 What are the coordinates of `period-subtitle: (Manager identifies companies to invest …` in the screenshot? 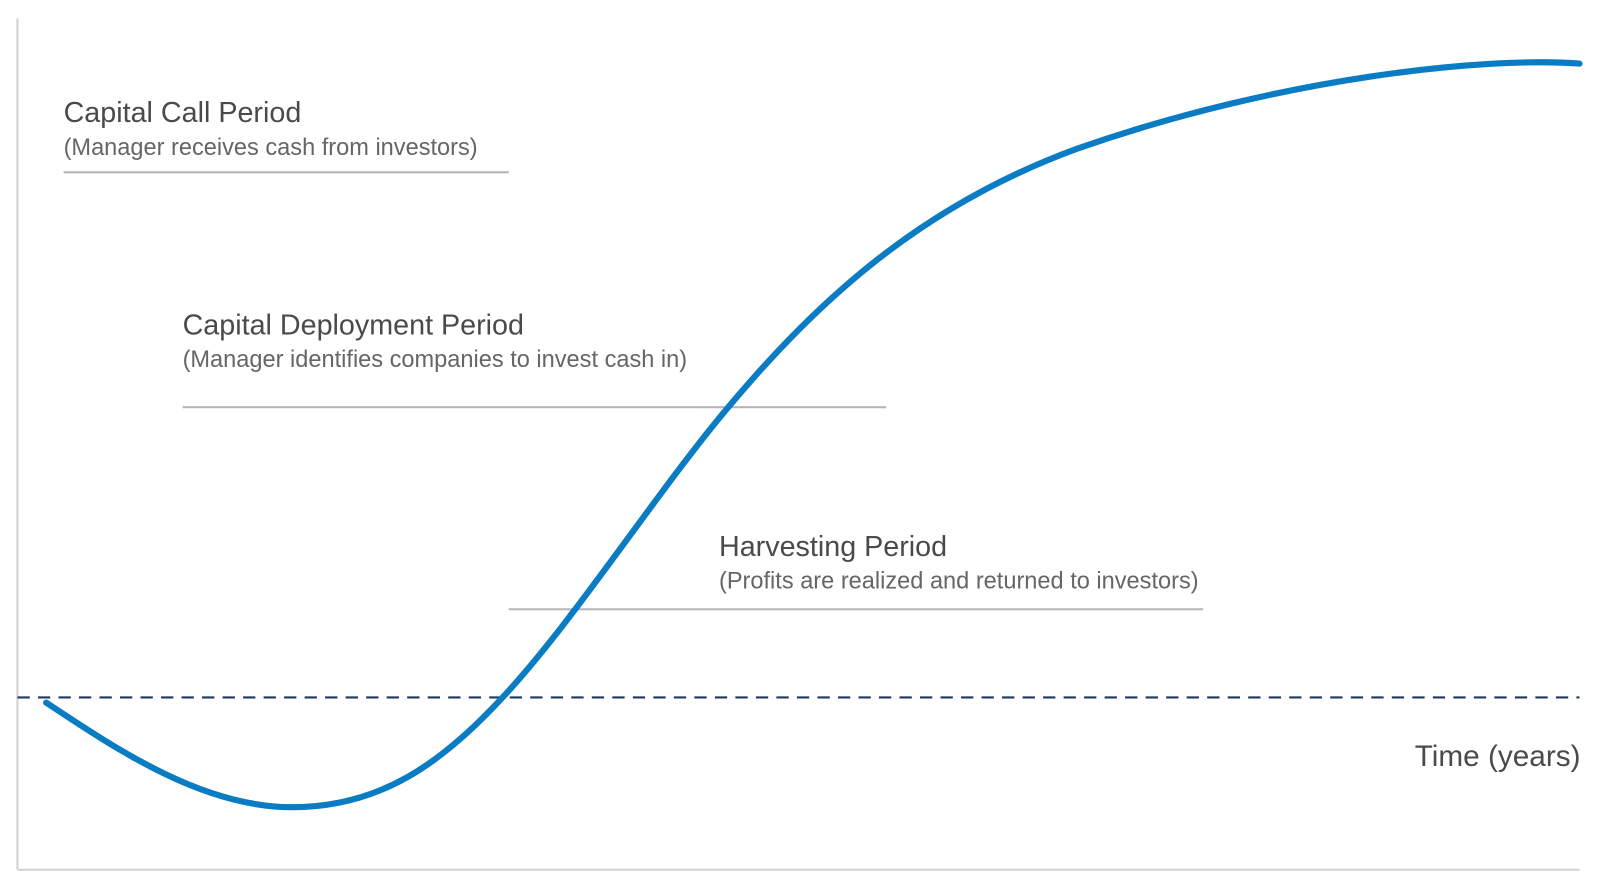 It's located at (435, 359).